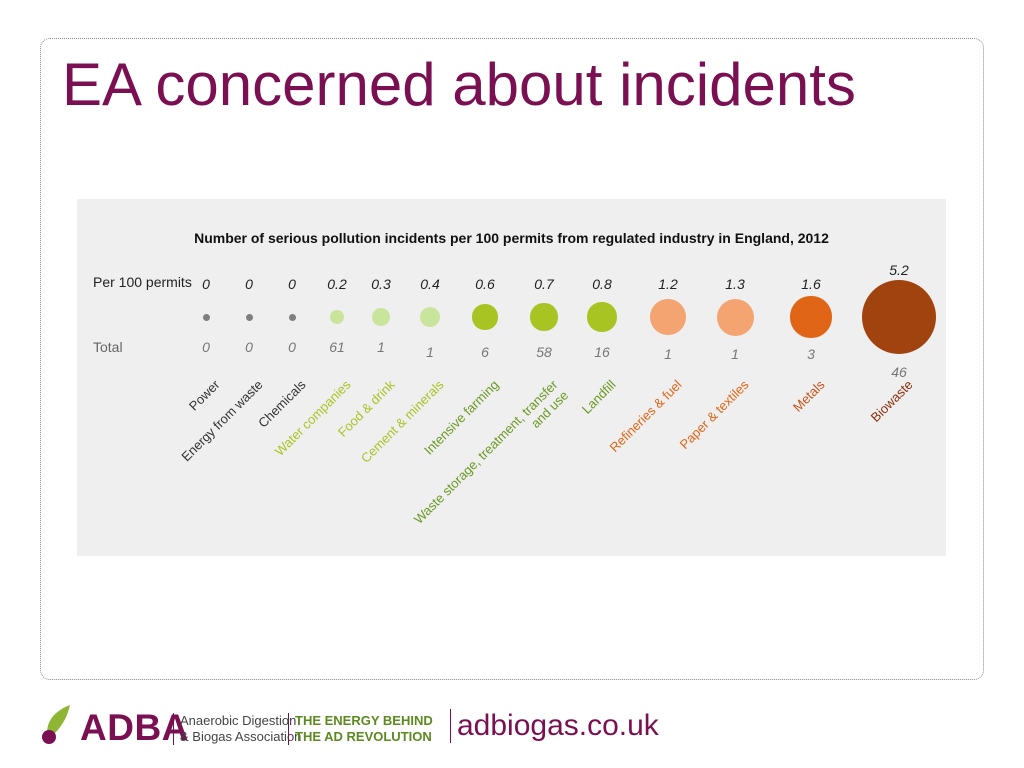 This screenshot has width=1024, height=768. I want to click on tagline-line: THE ENERGY BEHIND, so click(364, 720).